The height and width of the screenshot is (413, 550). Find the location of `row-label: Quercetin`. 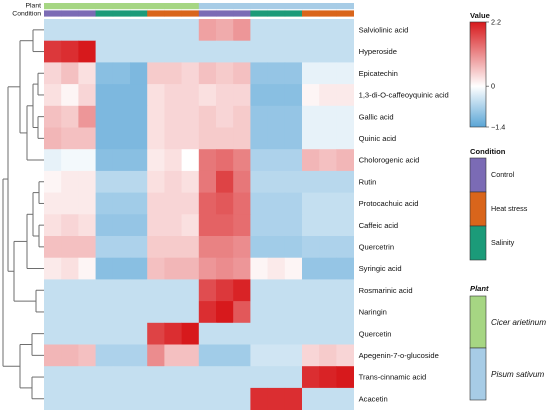

row-label: Quercetin is located at coordinates (375, 333).